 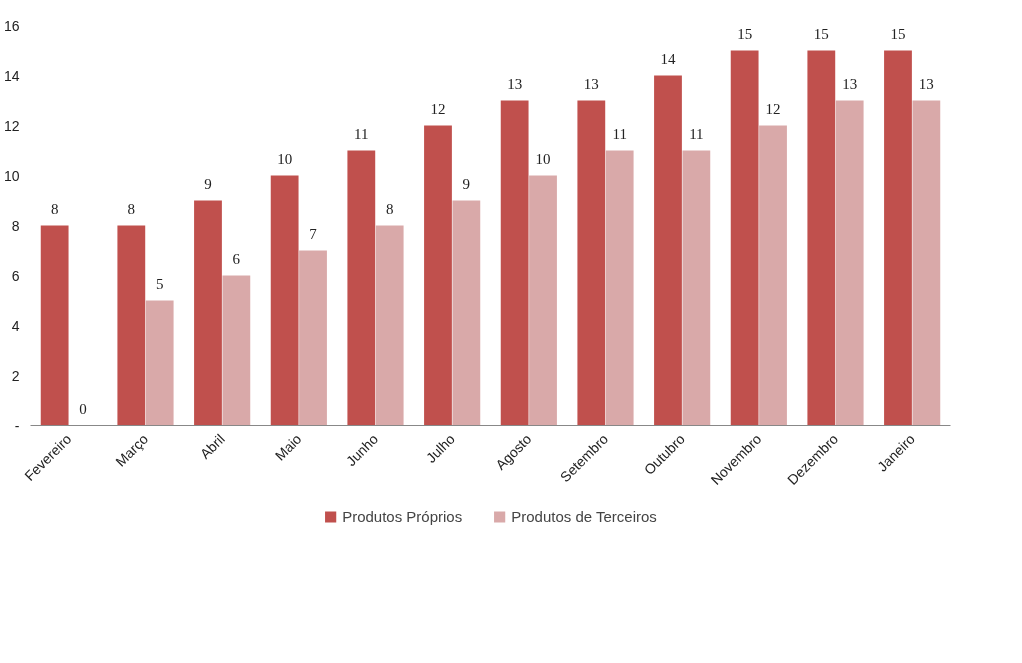 What do you see at coordinates (11, 175) in the screenshot?
I see `y-tick-label: 10` at bounding box center [11, 175].